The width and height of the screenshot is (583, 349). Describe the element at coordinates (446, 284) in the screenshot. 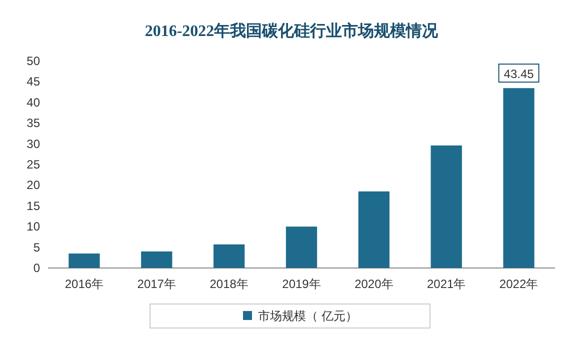

I see `x-tick-label: 2021年` at that location.